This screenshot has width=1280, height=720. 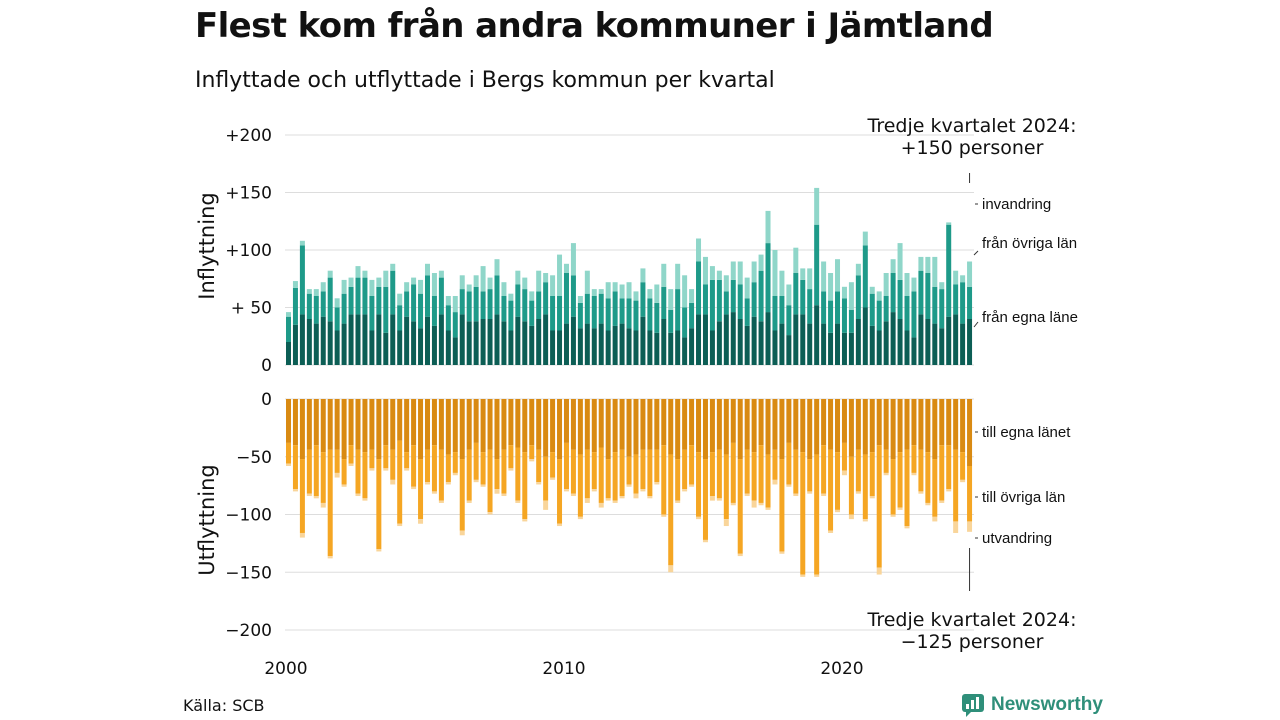 What do you see at coordinates (1032, 705) in the screenshot?
I see `brand-logo: Newsworthy` at bounding box center [1032, 705].